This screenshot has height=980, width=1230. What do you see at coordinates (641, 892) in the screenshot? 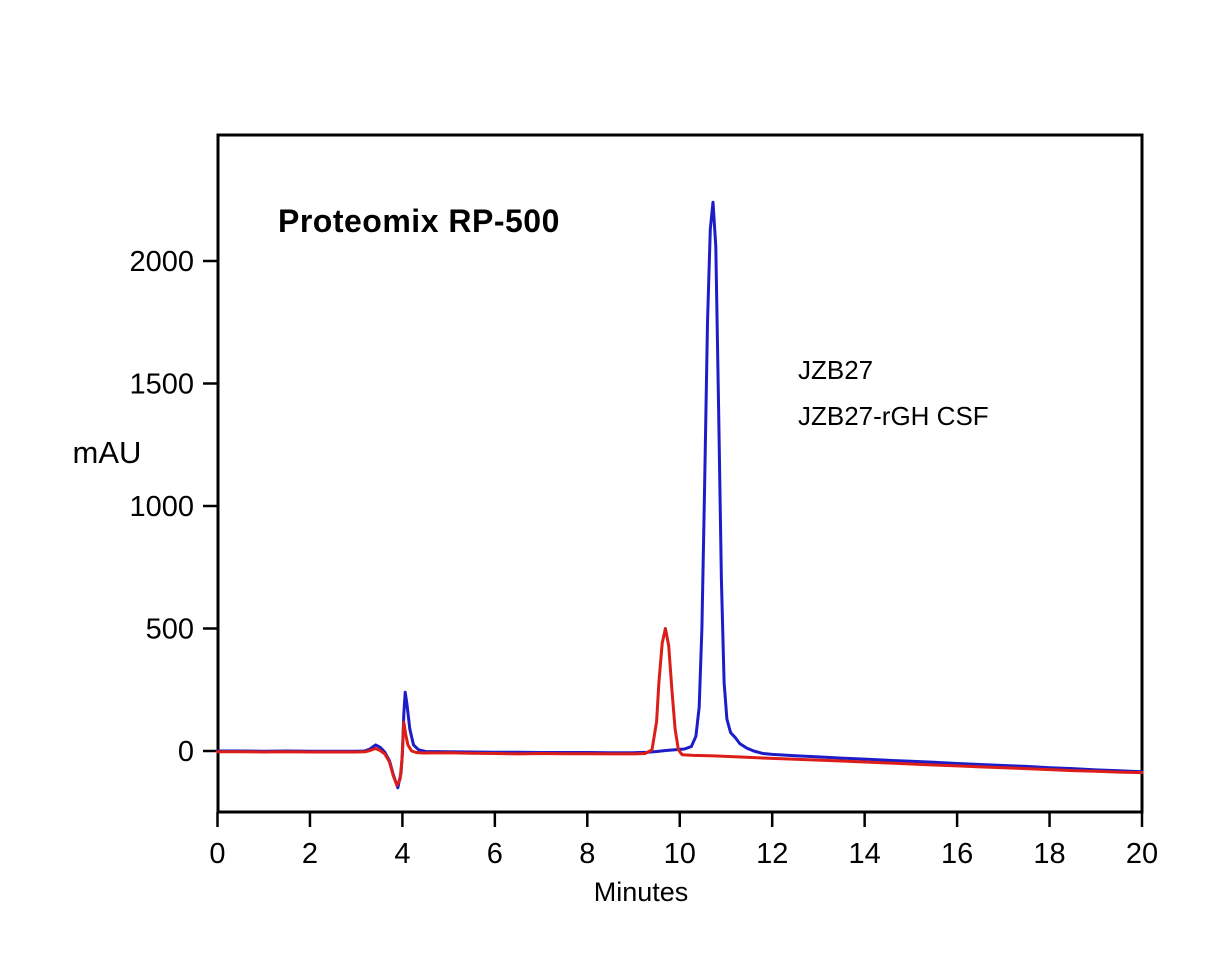
I see `x-axis-label: Minutes` at bounding box center [641, 892].